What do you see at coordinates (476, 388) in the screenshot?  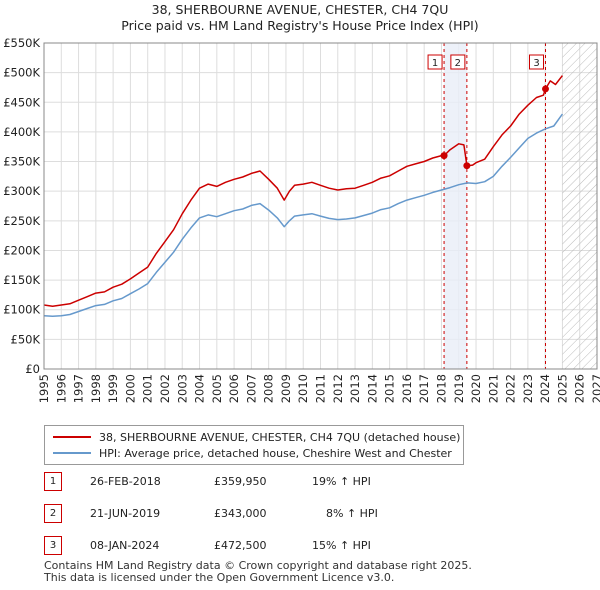 I see `x-tick-label: 2020` at bounding box center [476, 388].